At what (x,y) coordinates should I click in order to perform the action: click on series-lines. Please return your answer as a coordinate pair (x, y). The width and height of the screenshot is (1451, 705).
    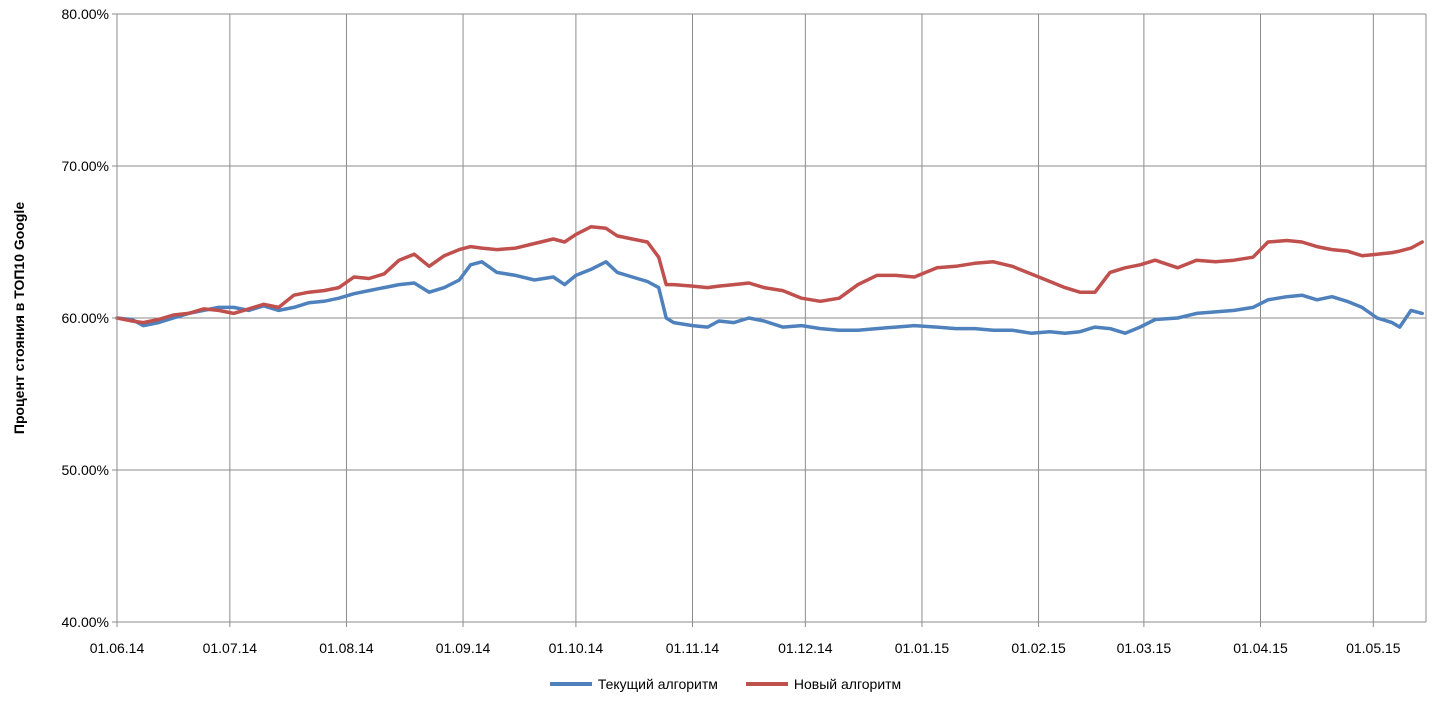
    Looking at the image, I should click on (769, 280).